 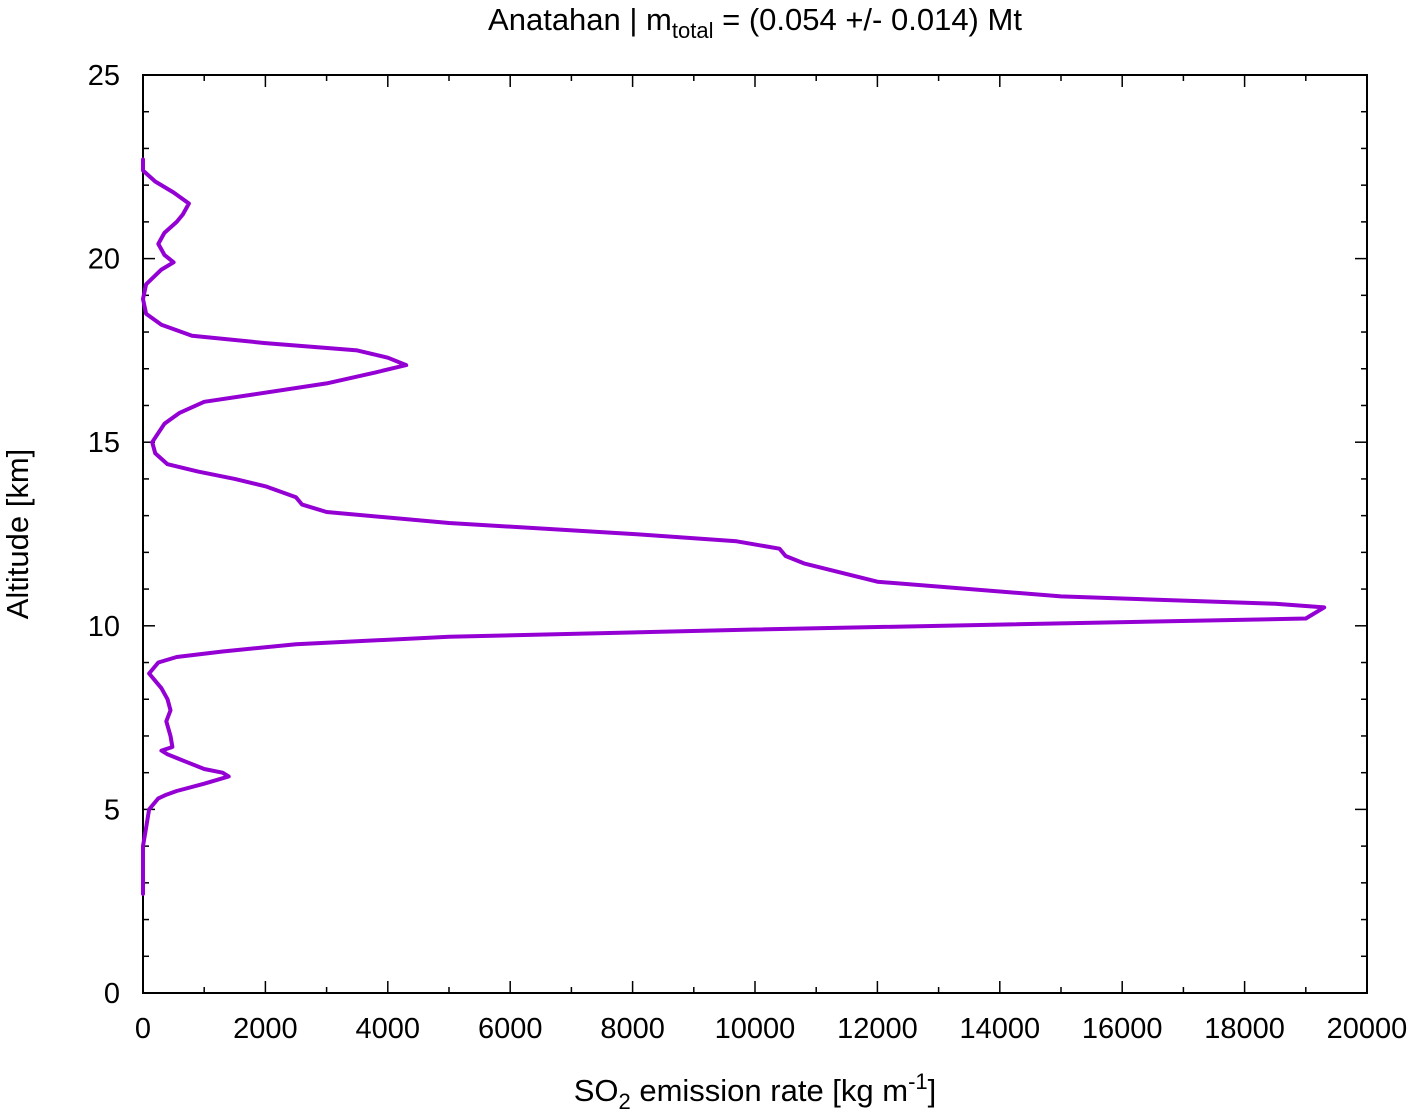 What do you see at coordinates (104, 443) in the screenshot?
I see `y-tick-label: 15` at bounding box center [104, 443].